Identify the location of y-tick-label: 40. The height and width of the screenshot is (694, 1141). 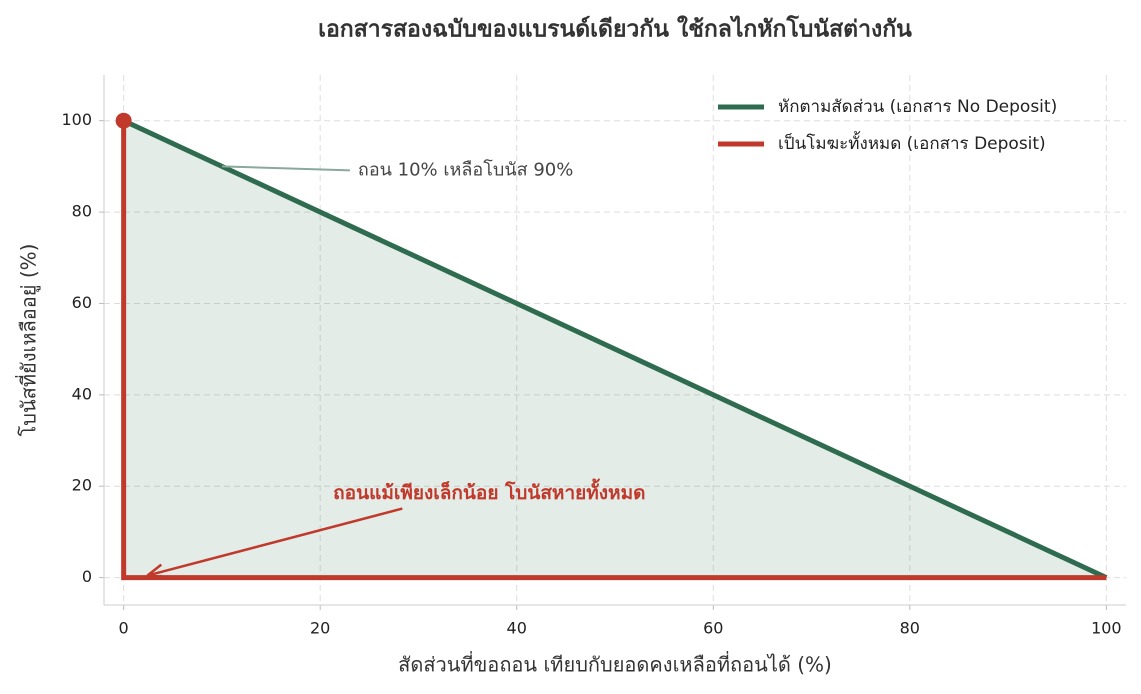
(82, 393).